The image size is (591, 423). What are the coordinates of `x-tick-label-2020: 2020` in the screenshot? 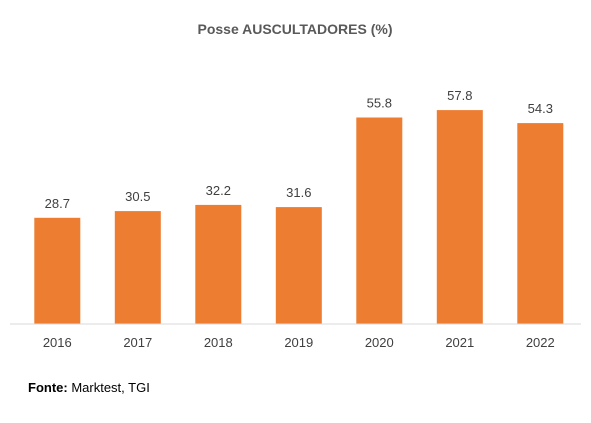 It's located at (379, 342).